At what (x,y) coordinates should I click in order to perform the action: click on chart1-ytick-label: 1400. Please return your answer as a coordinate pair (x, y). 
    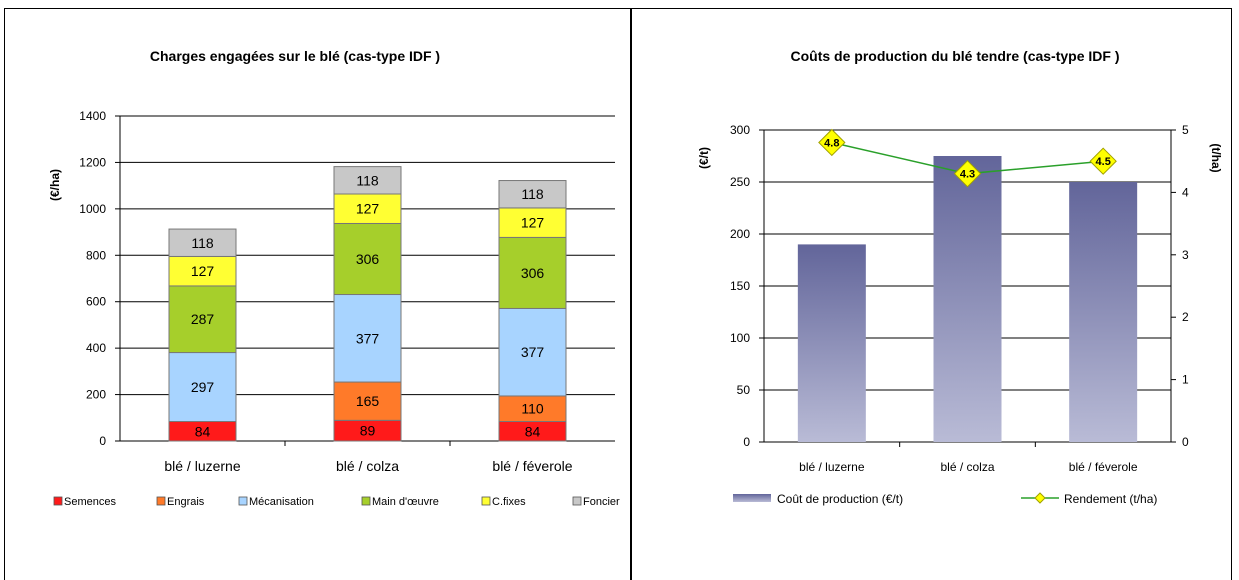
    Looking at the image, I should click on (92, 116).